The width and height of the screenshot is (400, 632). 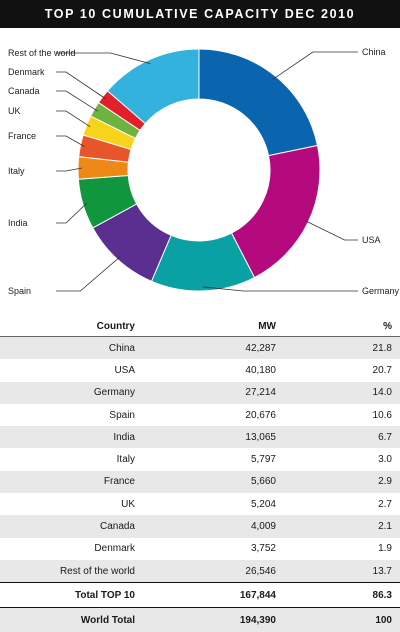 I want to click on country-cell: Canada, so click(x=71, y=526).